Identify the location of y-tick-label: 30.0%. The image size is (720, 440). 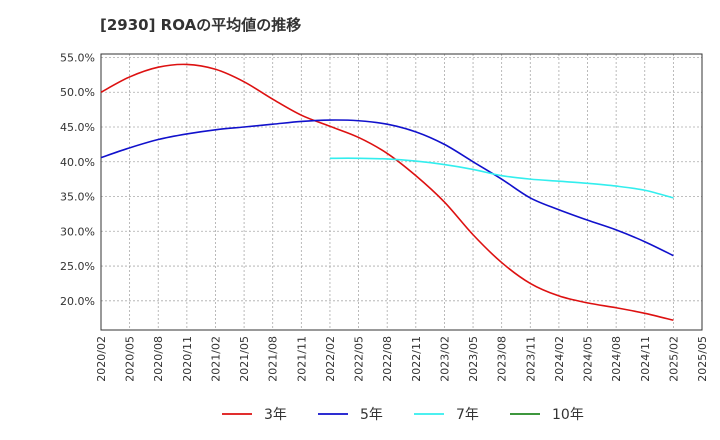
(77, 231).